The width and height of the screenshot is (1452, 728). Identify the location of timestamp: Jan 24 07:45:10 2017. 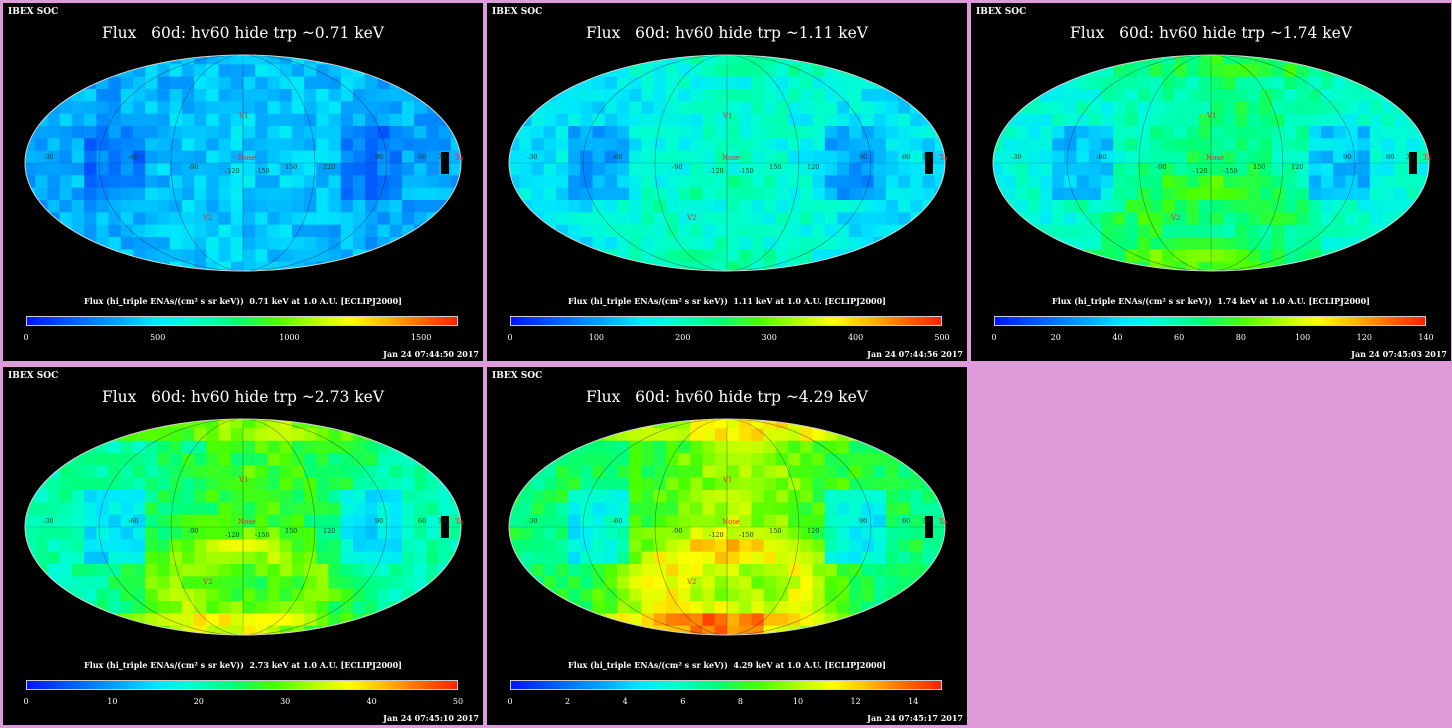
(431, 718).